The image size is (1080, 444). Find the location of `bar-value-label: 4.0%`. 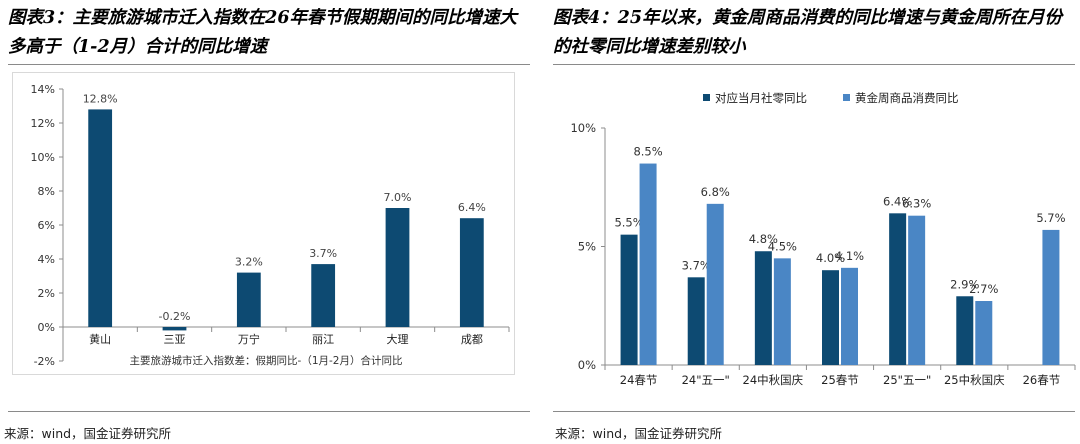

bar-value-label: 4.0% is located at coordinates (830, 258).